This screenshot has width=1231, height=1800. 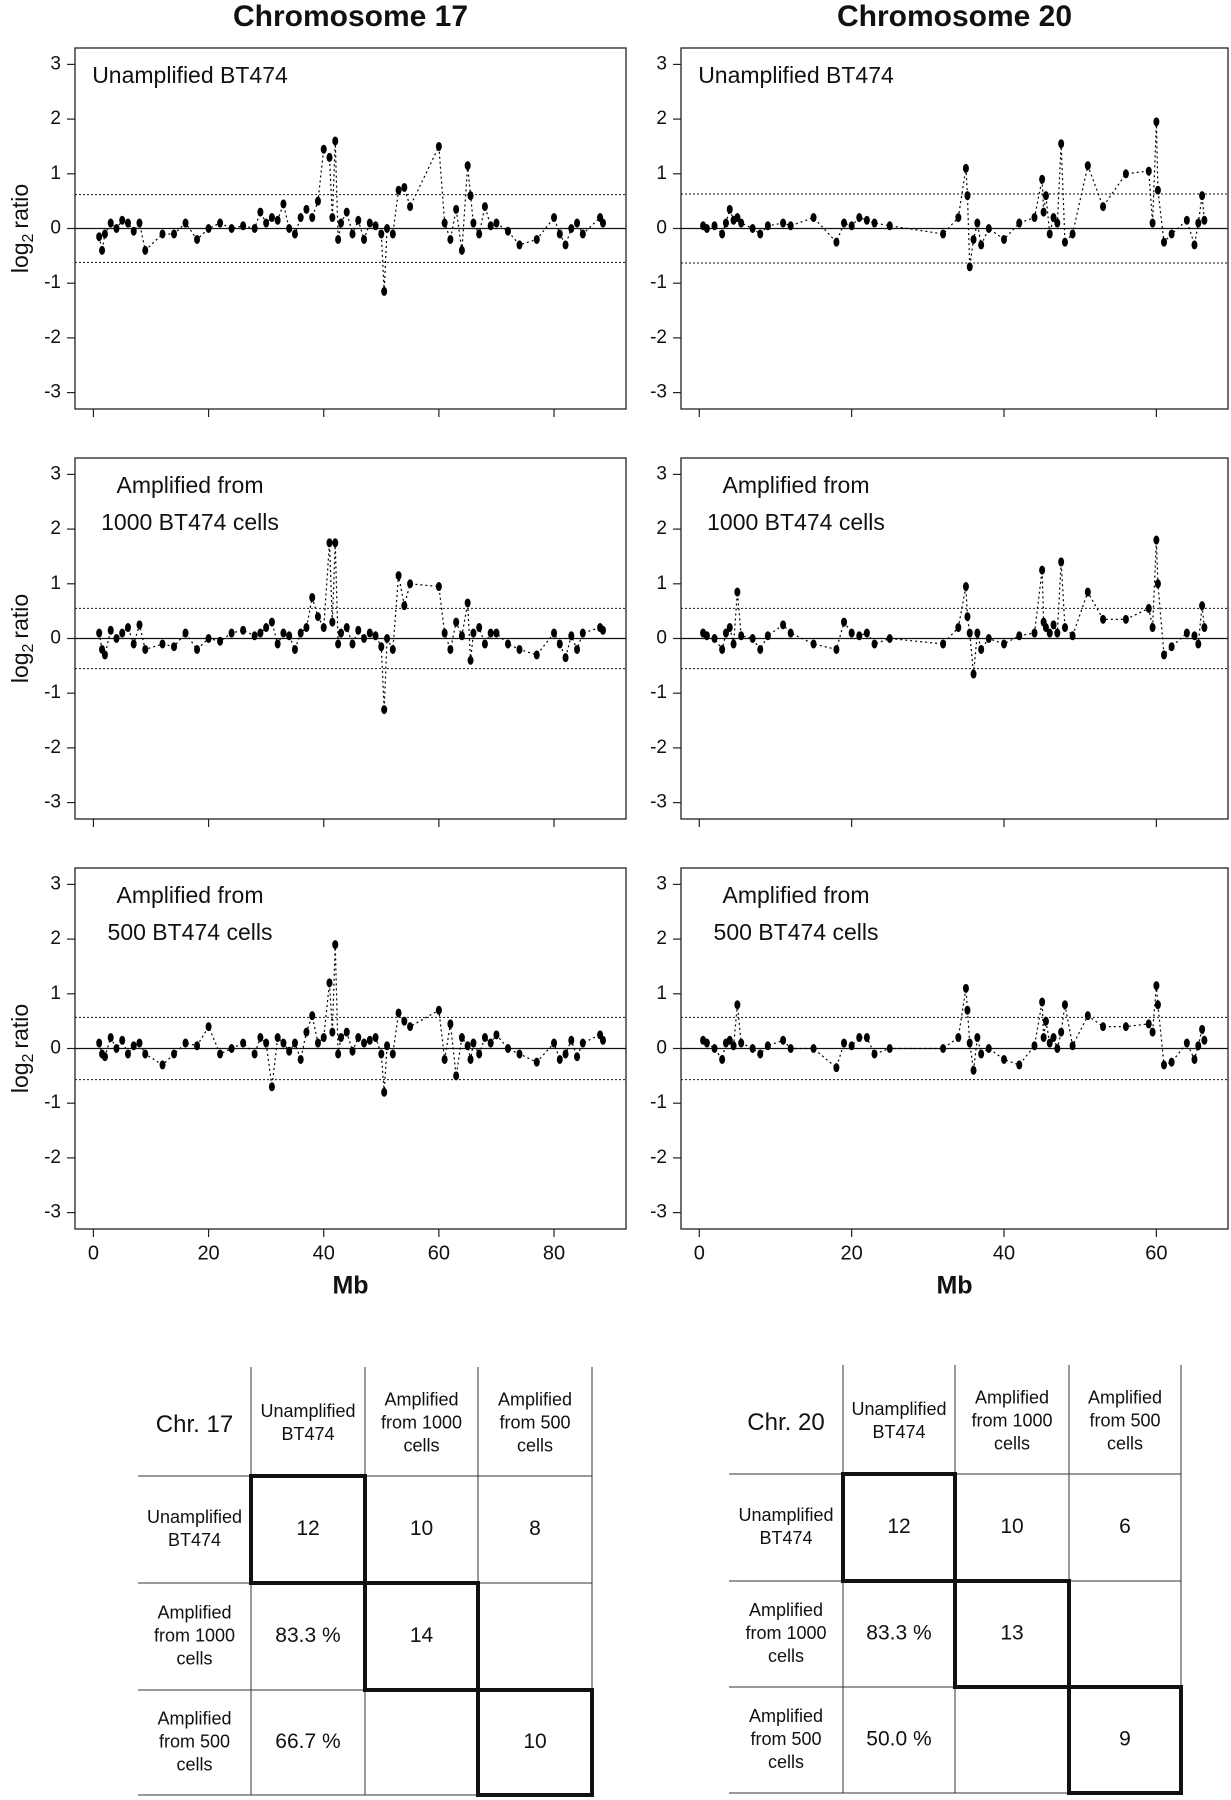 I want to click on panel-label: 500 BT474 cells, so click(x=190, y=932).